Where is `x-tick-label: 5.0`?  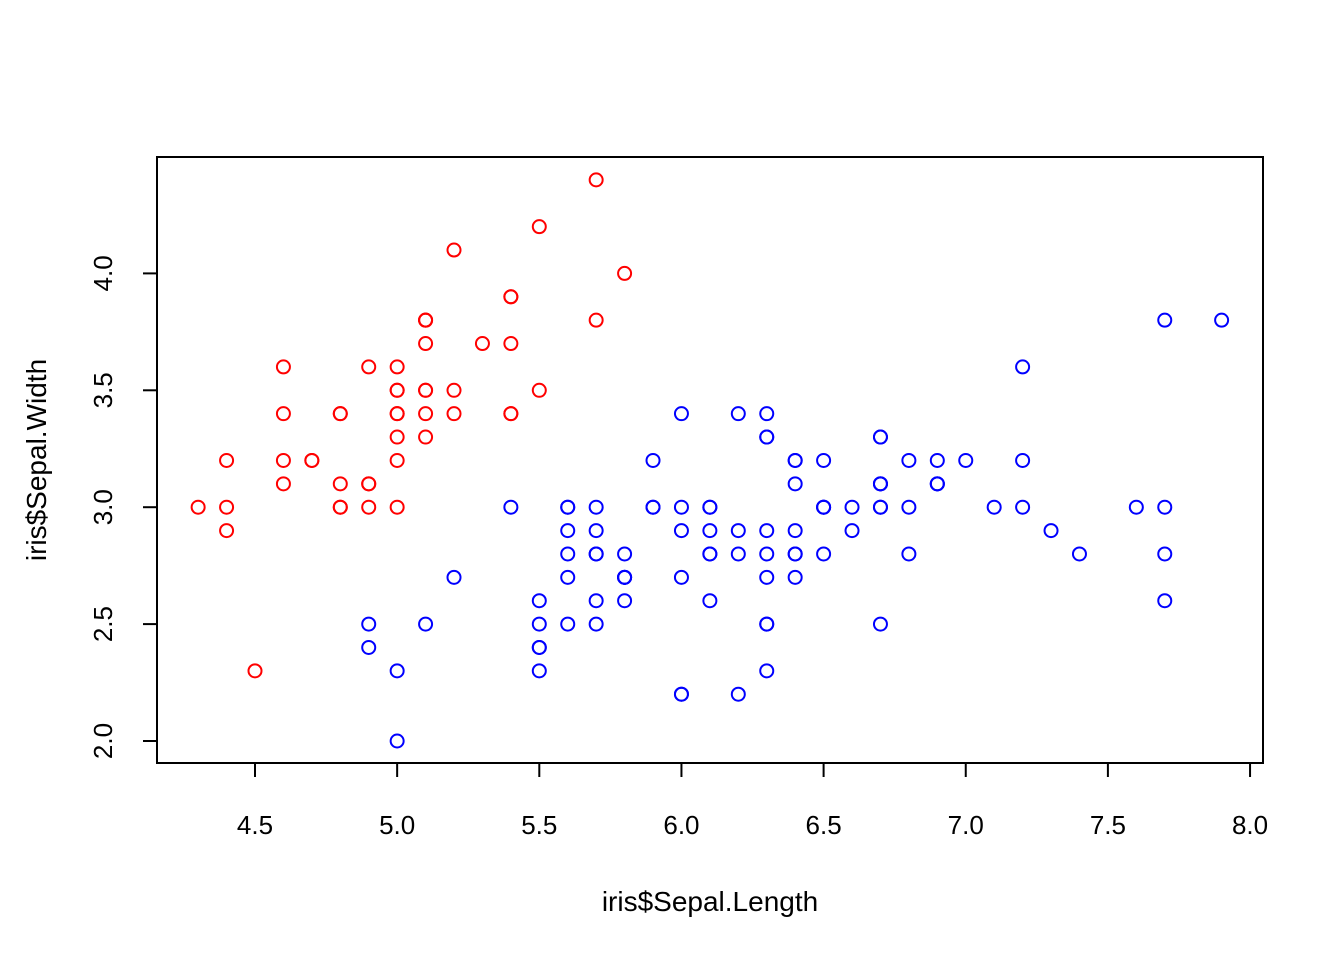 x-tick-label: 5.0 is located at coordinates (397, 825).